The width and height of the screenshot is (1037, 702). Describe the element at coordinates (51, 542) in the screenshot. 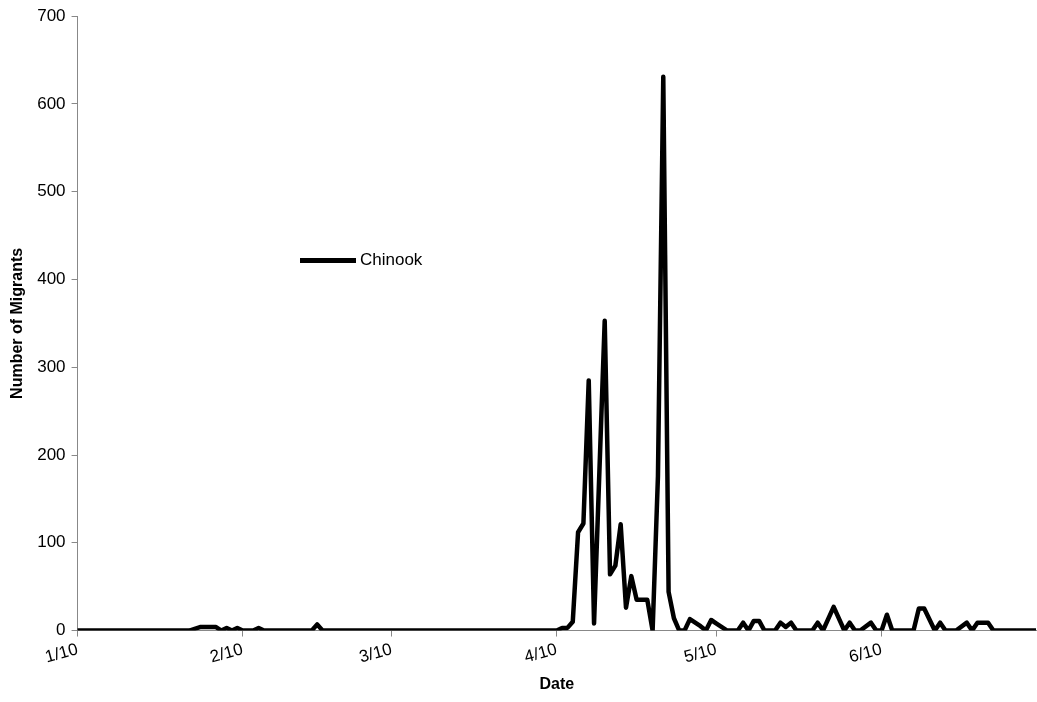

I see `y-tick-label: 100` at that location.